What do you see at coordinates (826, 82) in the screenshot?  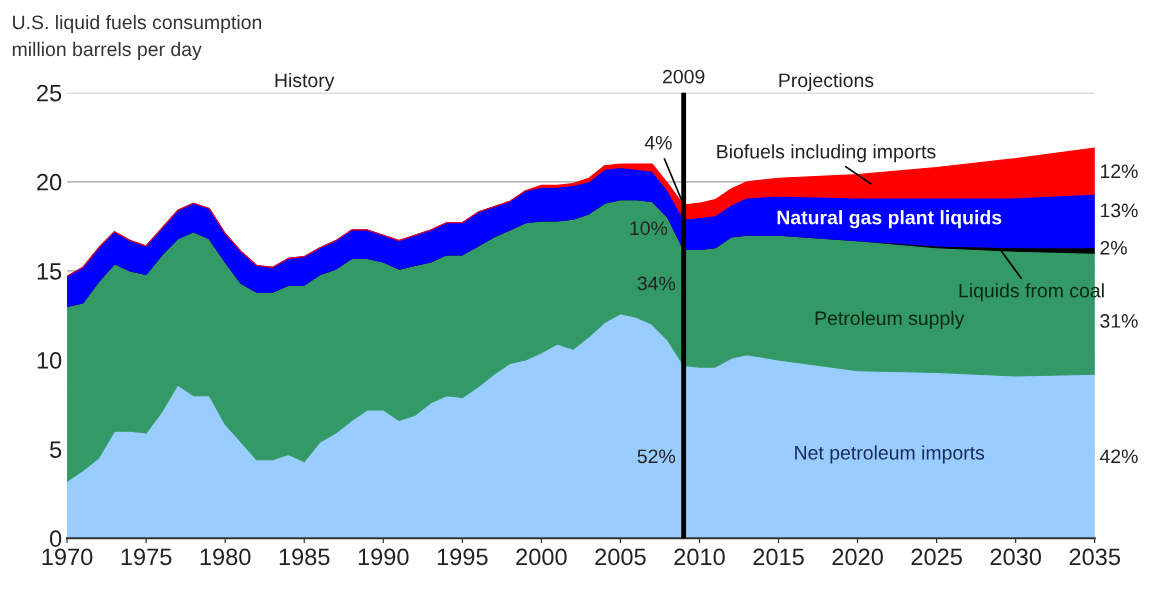 I see `text: Projections` at bounding box center [826, 82].